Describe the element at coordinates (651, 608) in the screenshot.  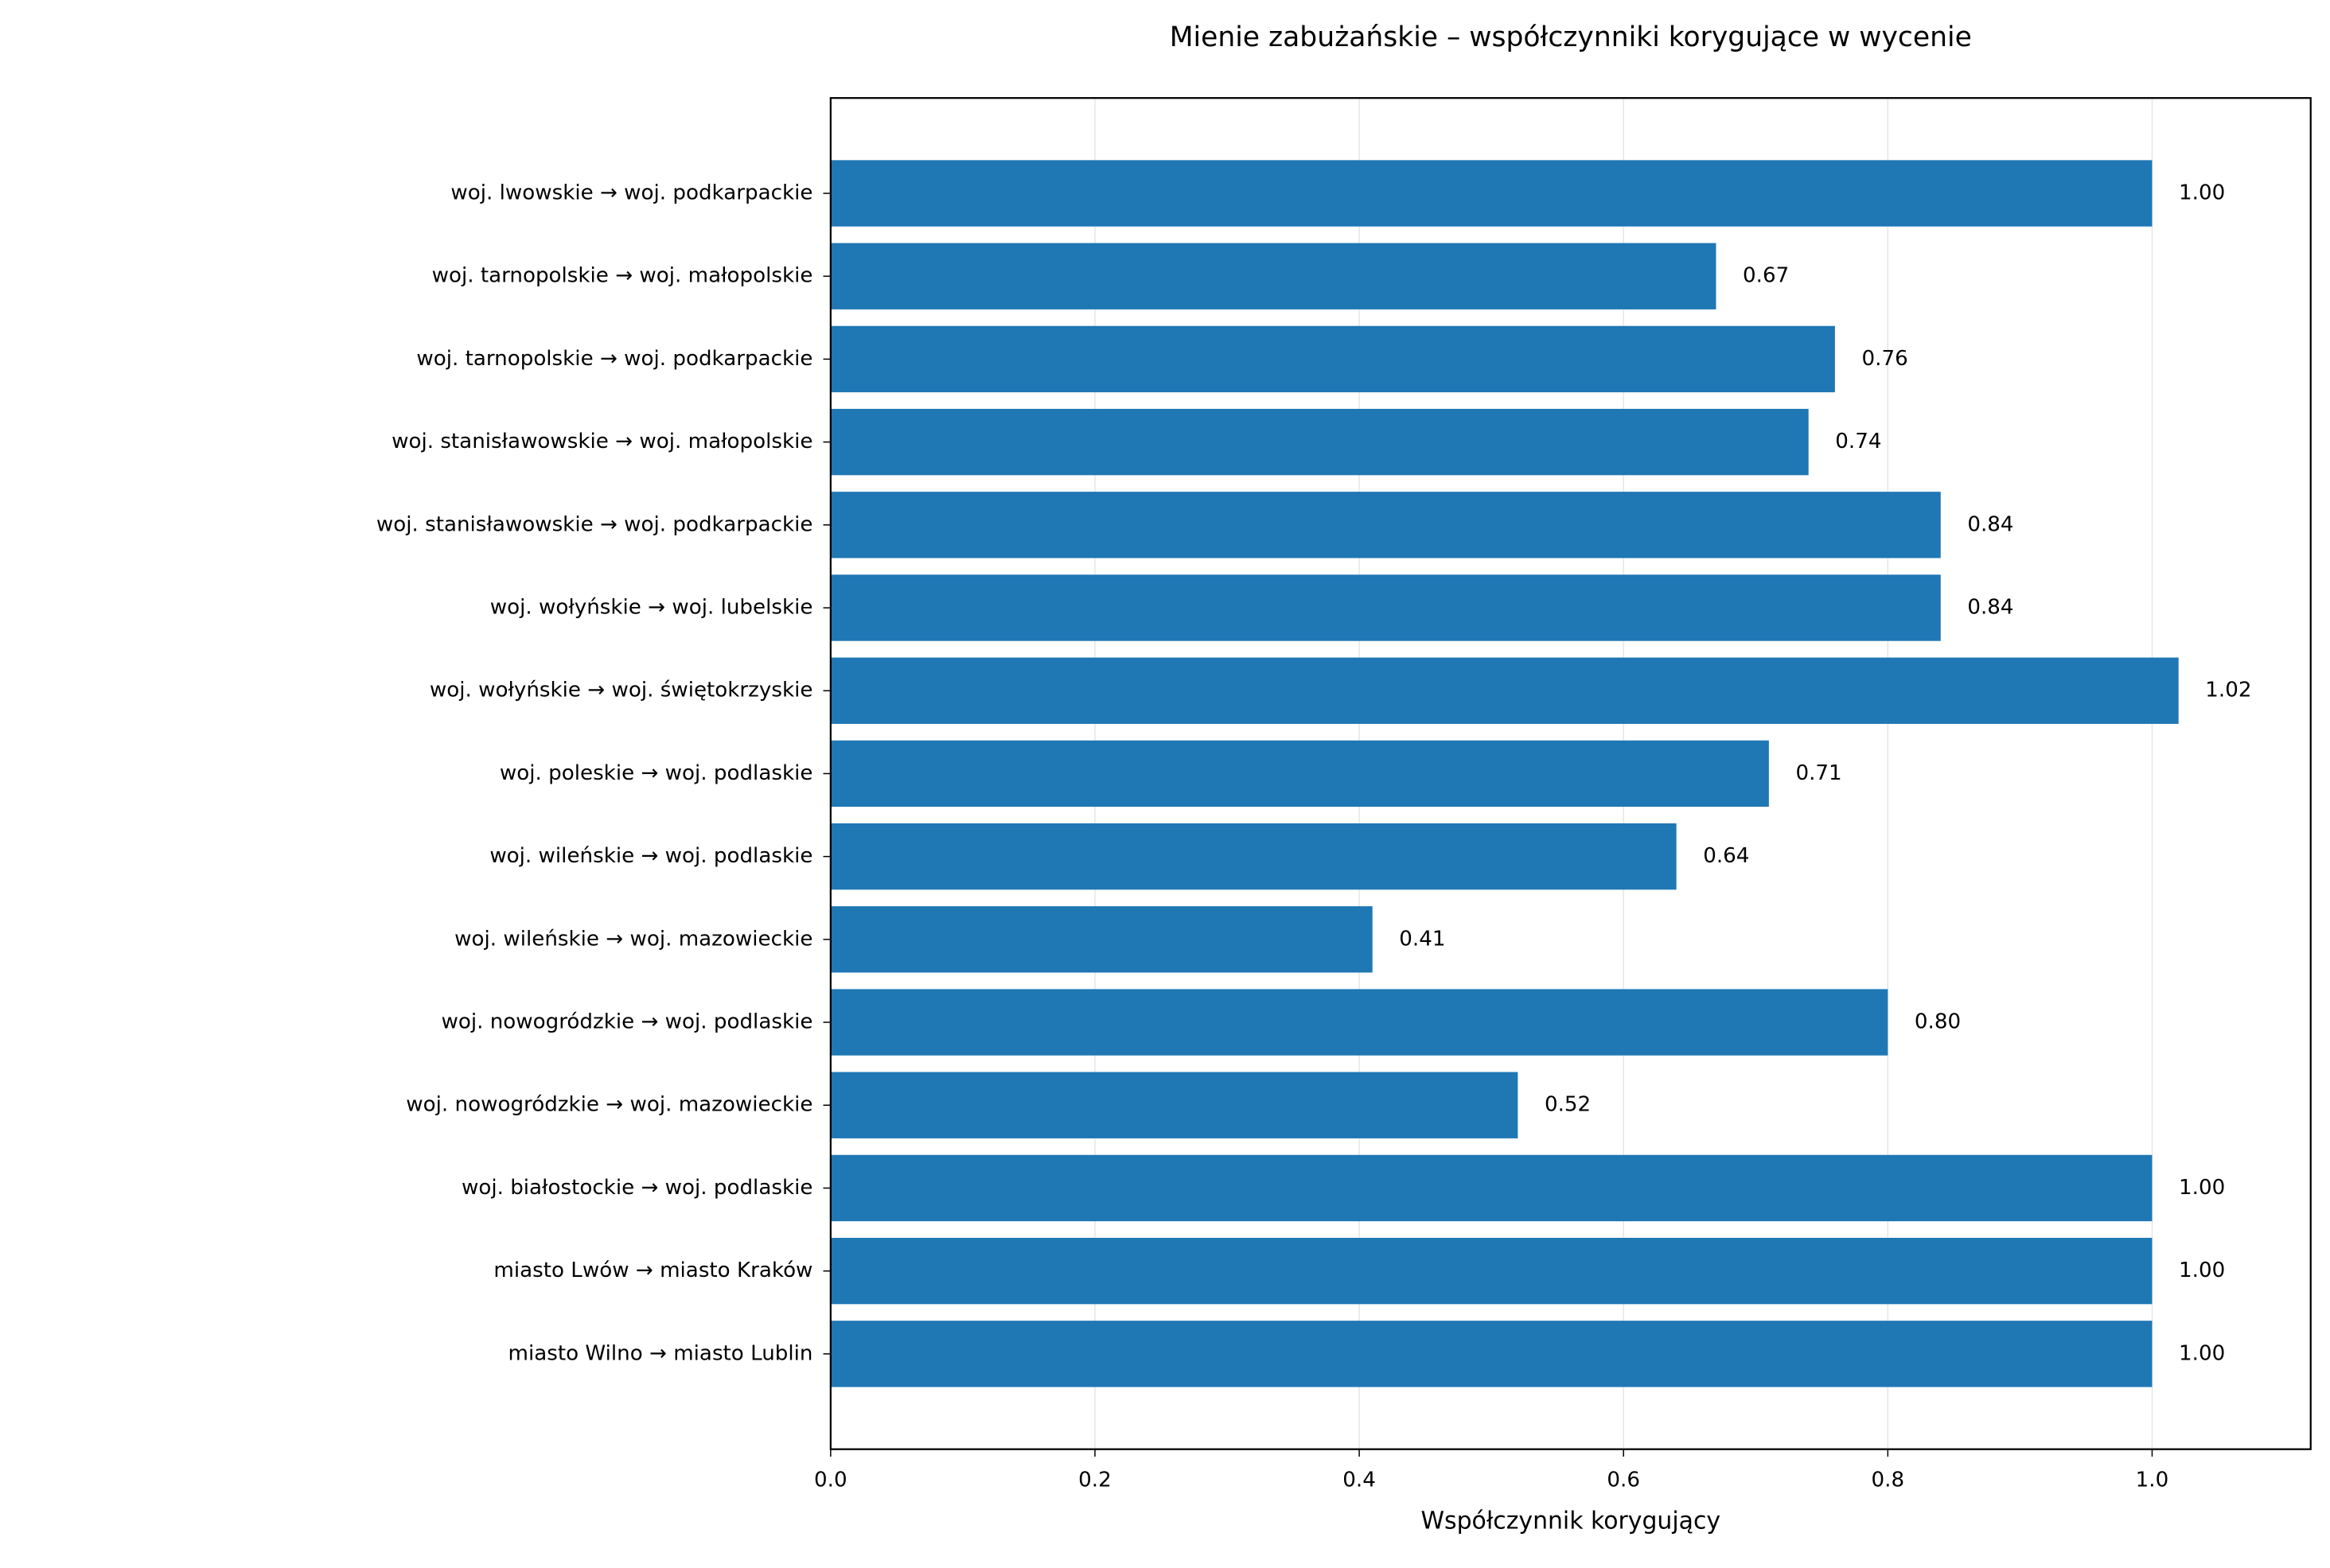
I see `y-tick-label: woj. wołyńskie → woj. lubelskie` at that location.